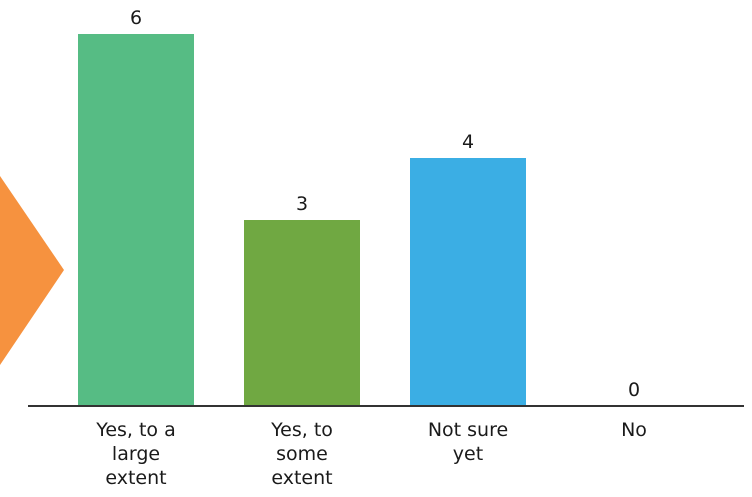 Image resolution: width=752 pixels, height=497 pixels. What do you see at coordinates (468, 142) in the screenshot?
I see `data-label-3: 4` at bounding box center [468, 142].